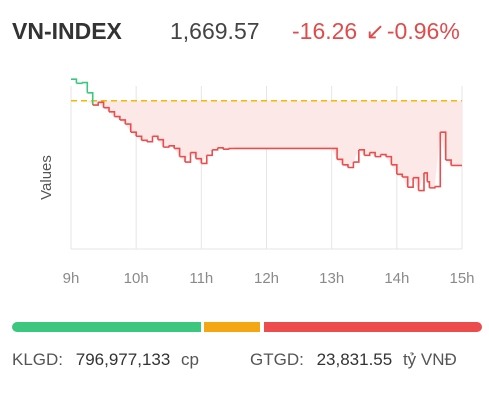 This screenshot has height=401, width=489. What do you see at coordinates (67, 31) in the screenshot?
I see `index-name: VN-INDEX` at bounding box center [67, 31].